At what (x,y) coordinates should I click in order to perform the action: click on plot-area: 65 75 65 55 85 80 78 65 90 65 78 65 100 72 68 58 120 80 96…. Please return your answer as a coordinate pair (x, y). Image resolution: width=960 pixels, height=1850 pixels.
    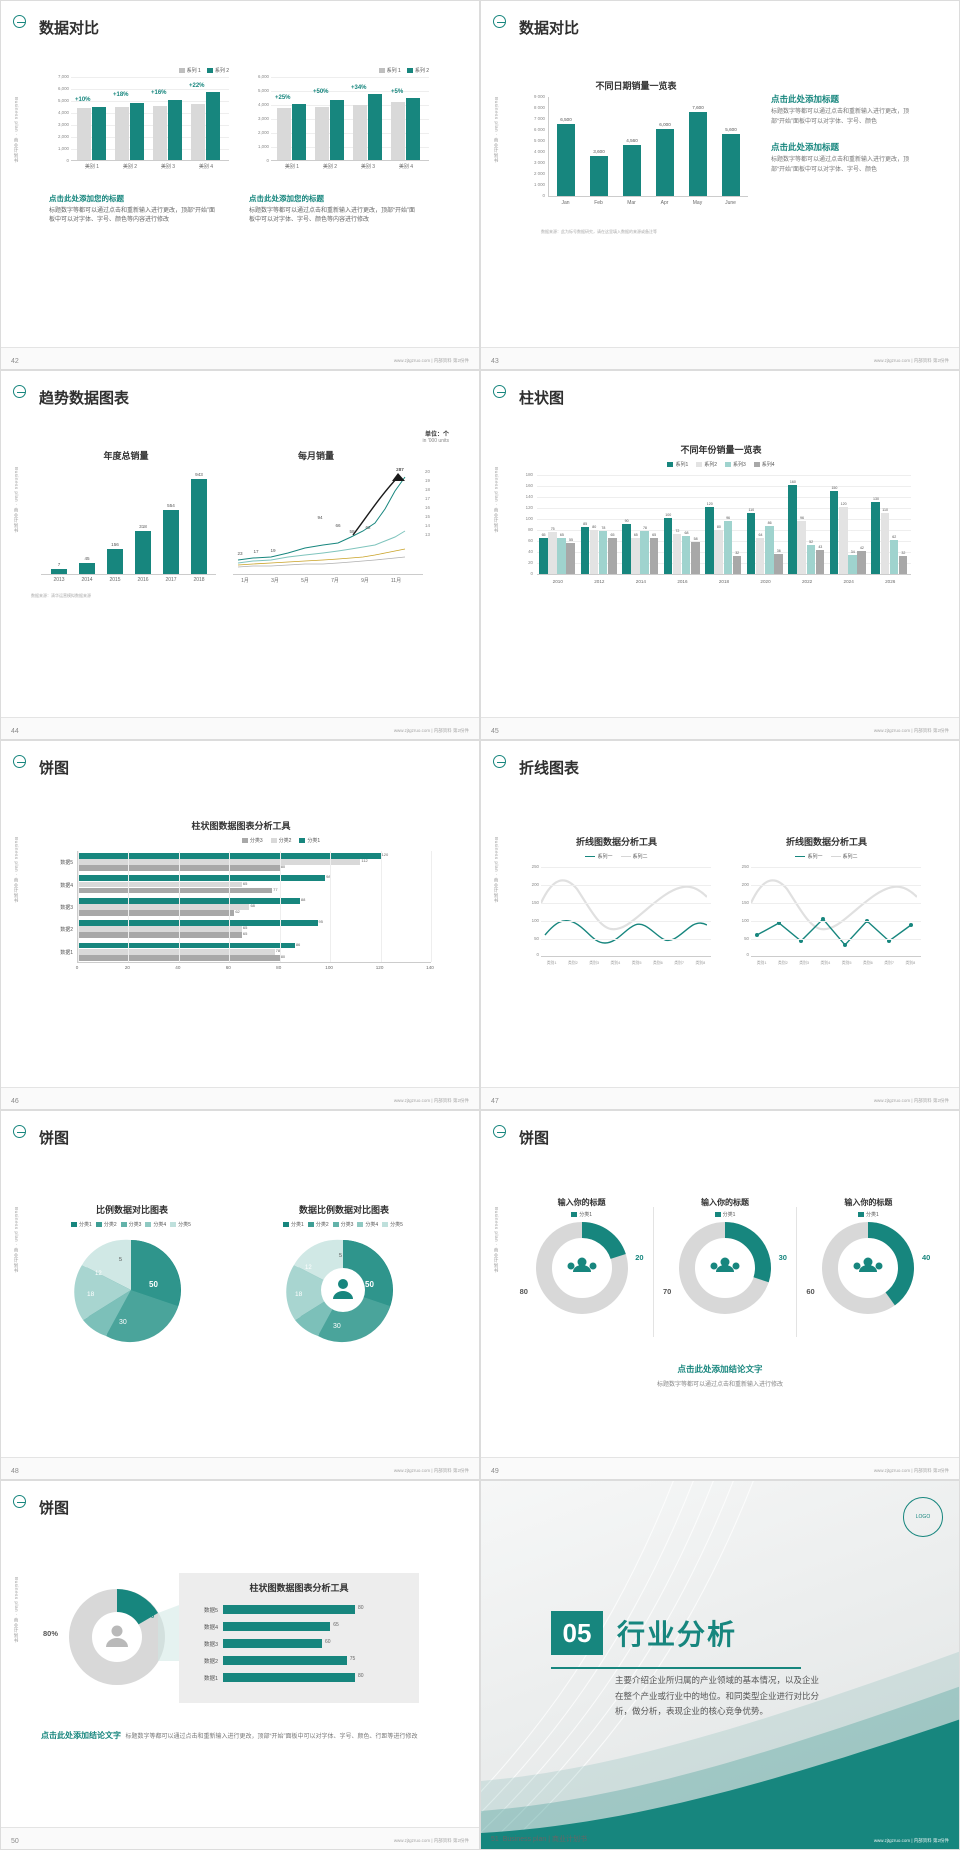
    Looking at the image, I should click on (724, 525).